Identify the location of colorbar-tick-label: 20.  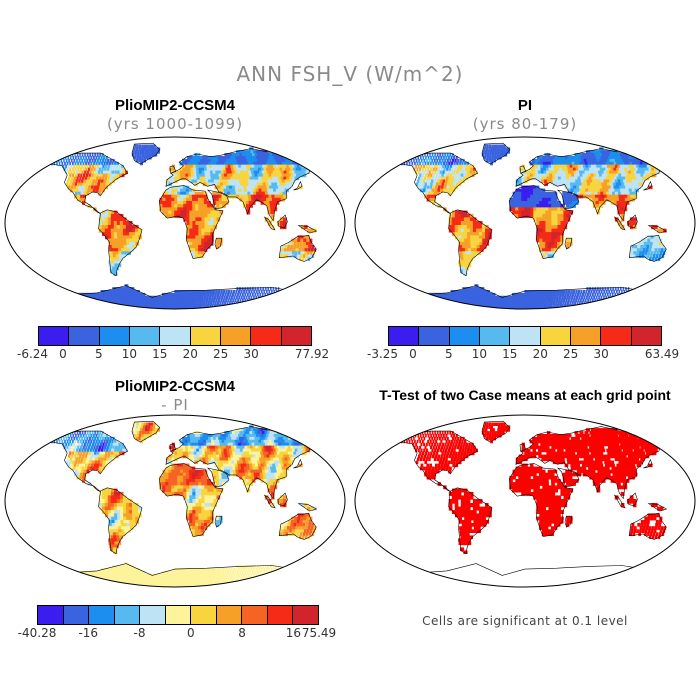
(190, 354).